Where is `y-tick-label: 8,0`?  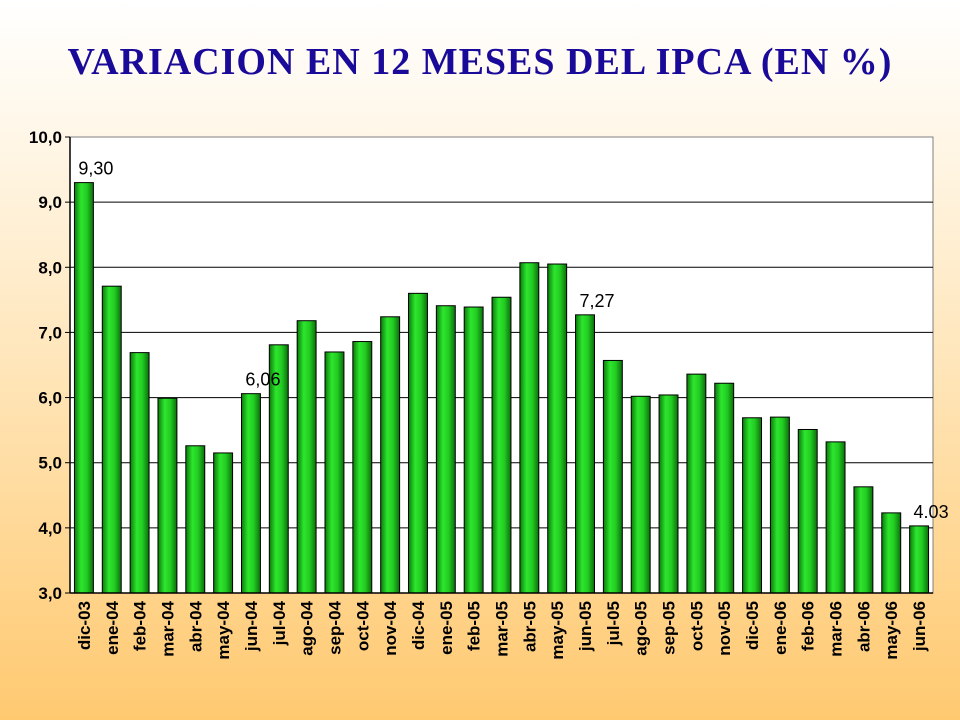
y-tick-label: 8,0 is located at coordinates (50, 267).